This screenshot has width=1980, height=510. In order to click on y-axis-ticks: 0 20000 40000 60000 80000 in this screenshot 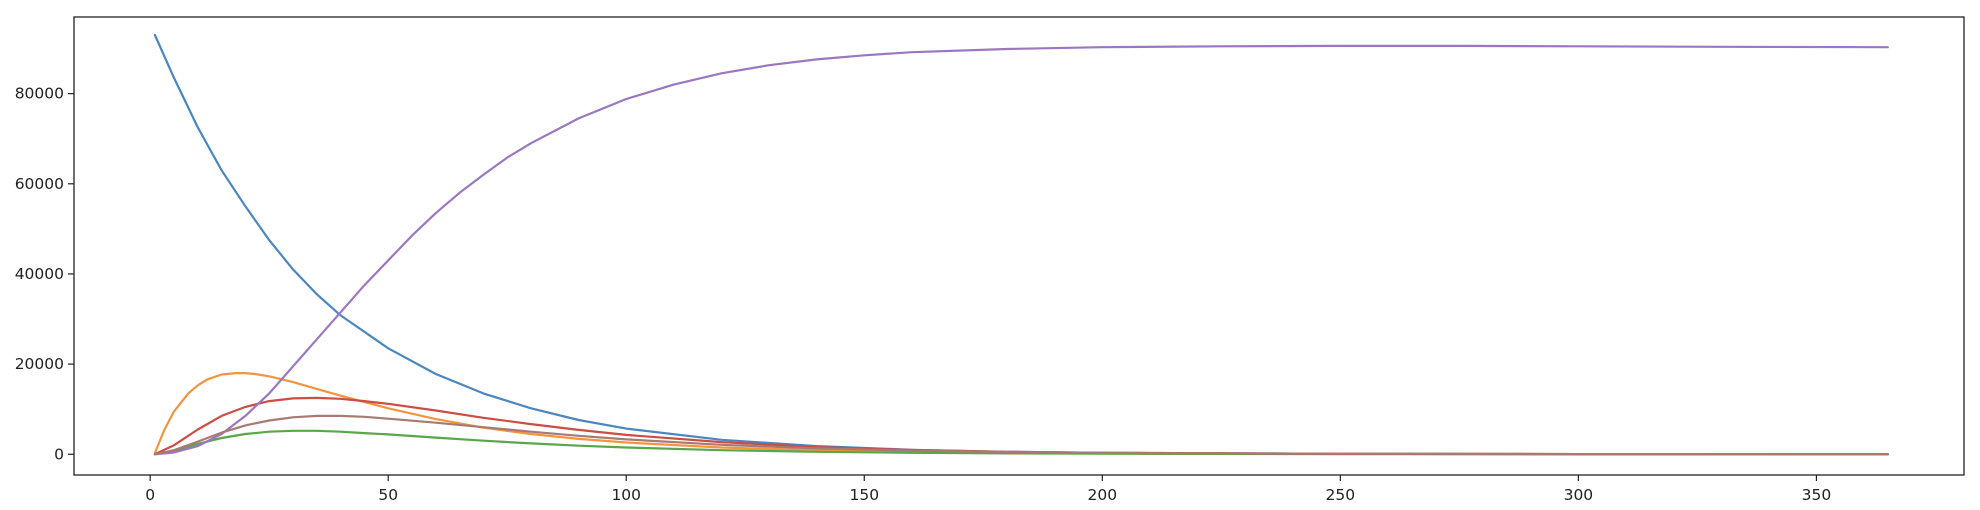, I will do `click(44, 274)`.